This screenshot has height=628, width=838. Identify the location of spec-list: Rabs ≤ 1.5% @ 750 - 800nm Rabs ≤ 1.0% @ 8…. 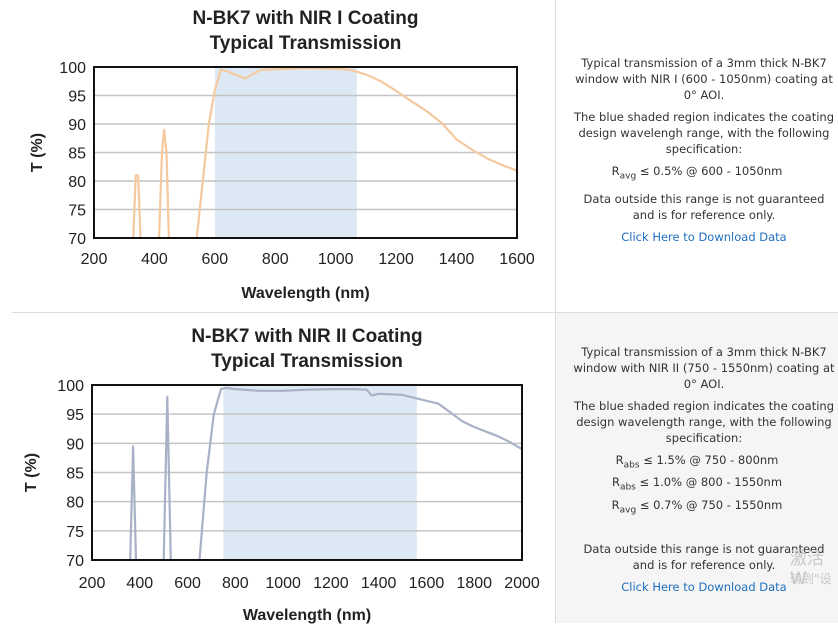
(697, 485).